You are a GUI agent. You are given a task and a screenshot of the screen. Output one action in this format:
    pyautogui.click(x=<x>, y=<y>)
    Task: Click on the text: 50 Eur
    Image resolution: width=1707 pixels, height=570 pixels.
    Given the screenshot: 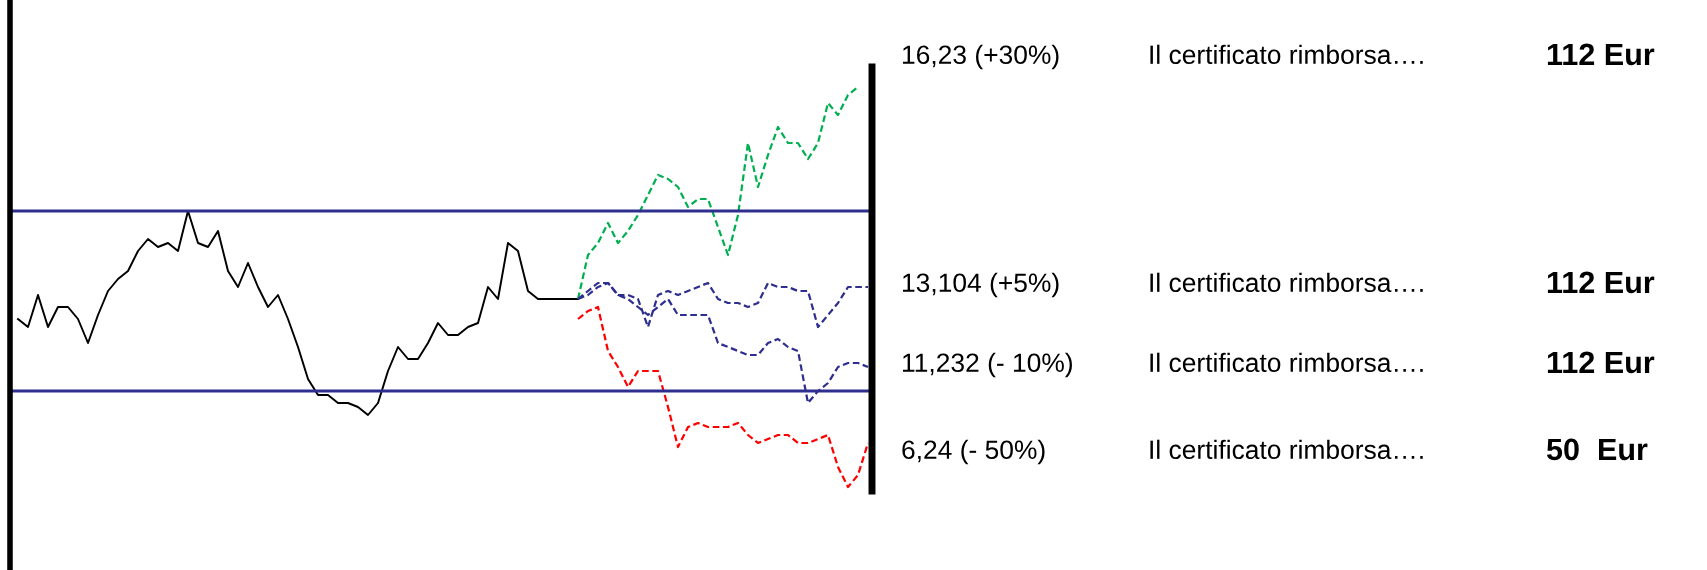 What is the action you would take?
    pyautogui.click(x=1597, y=449)
    